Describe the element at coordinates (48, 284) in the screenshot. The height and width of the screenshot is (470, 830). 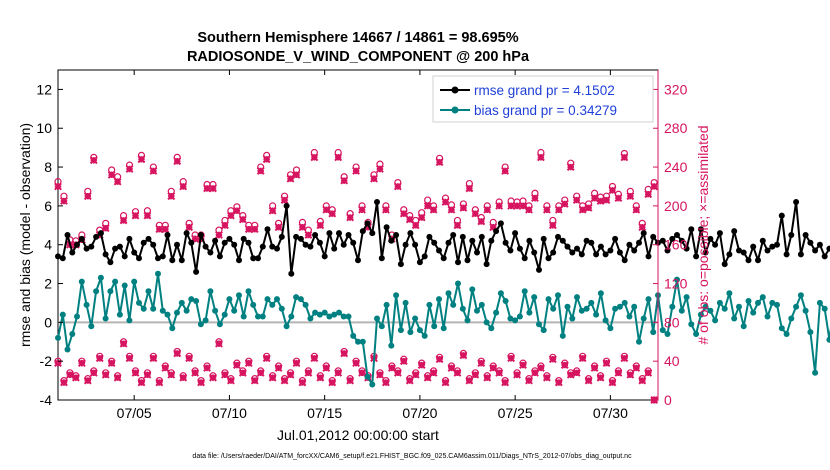
I see `y-tick-label-left: 2` at that location.